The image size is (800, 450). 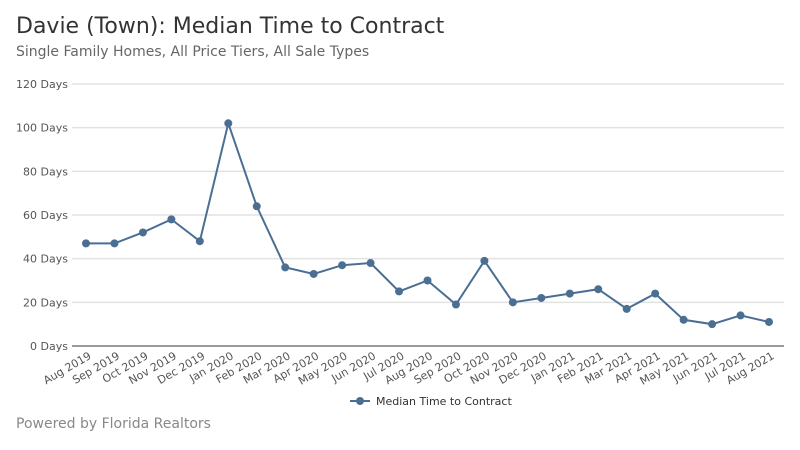 What do you see at coordinates (45, 171) in the screenshot?
I see `y-tick-label: 80 Days` at bounding box center [45, 171].